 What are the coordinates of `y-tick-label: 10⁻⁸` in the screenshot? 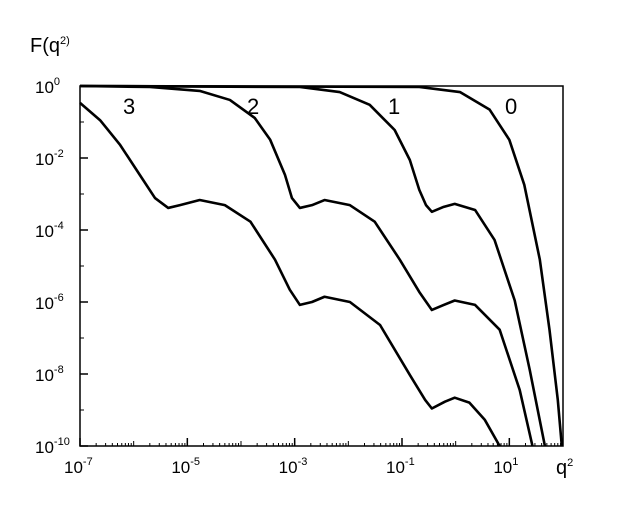 It's located at (49, 374).